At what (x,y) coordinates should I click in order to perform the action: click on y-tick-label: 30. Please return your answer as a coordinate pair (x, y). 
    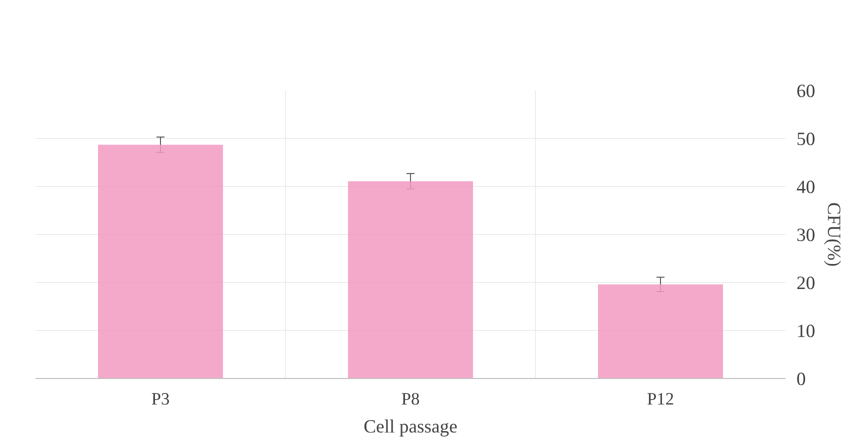
    Looking at the image, I should click on (806, 235).